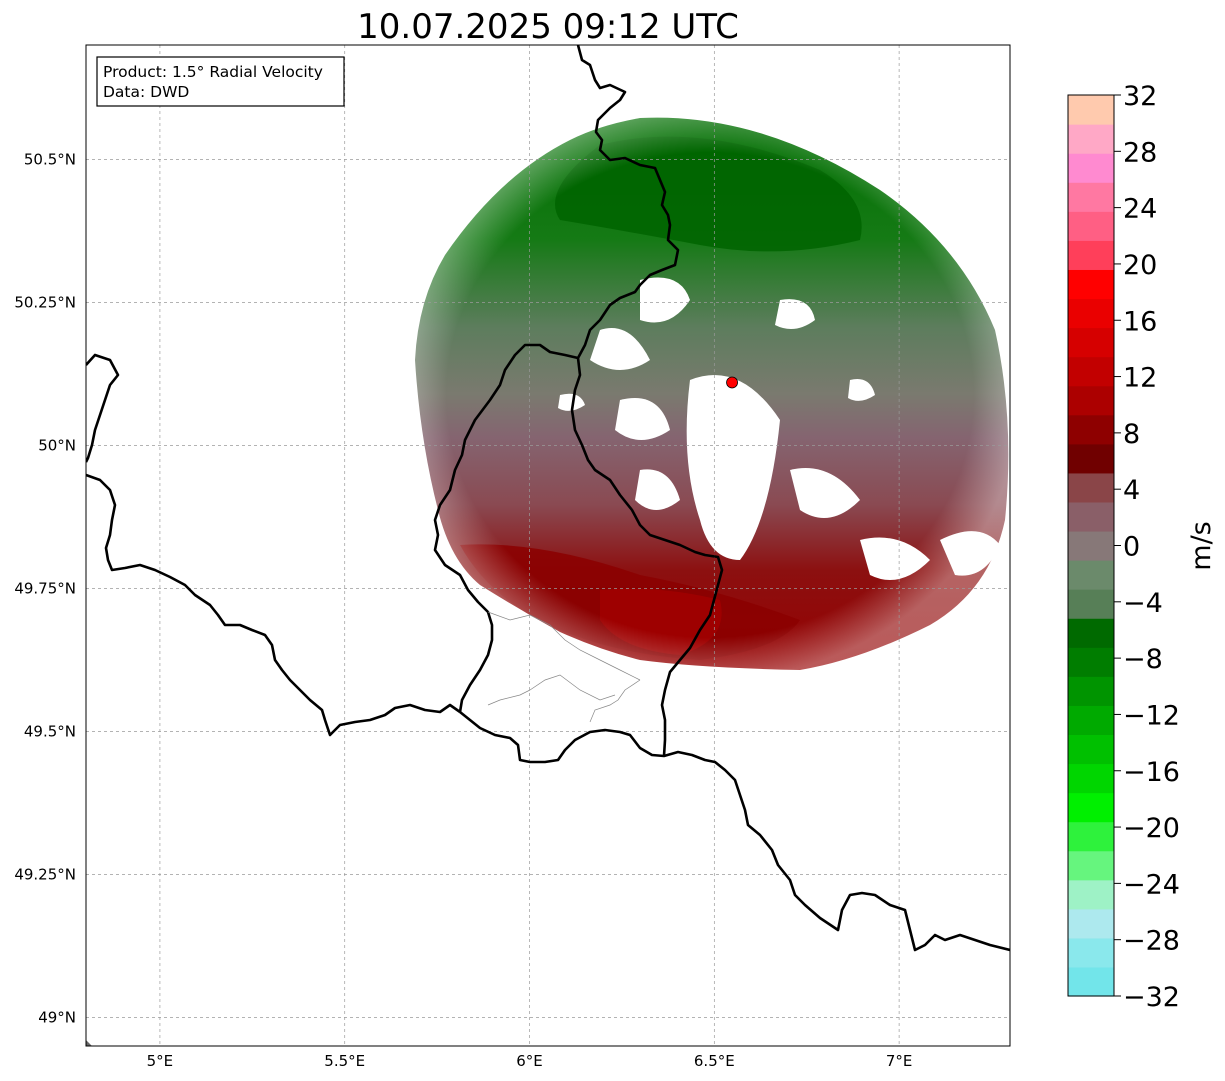  Describe the element at coordinates (57, 1017) in the screenshot. I see `y-tick-label: 49°N` at that location.